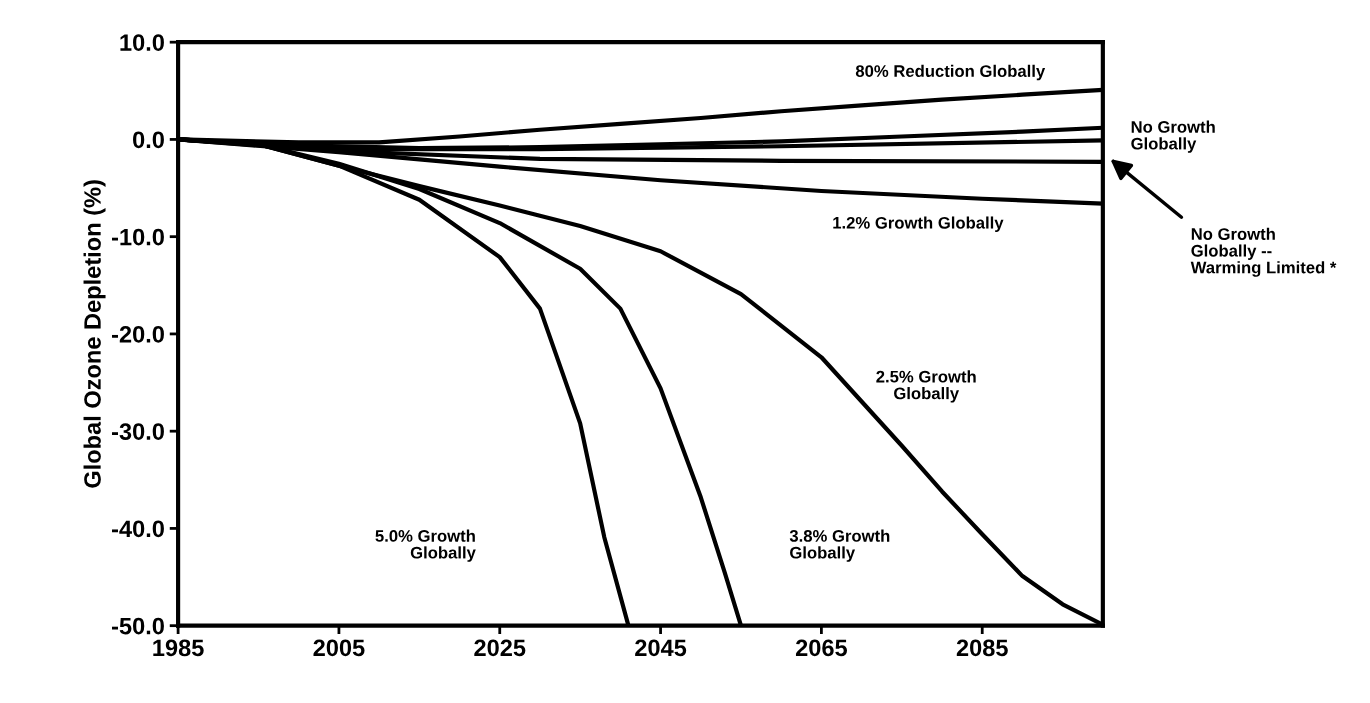 The height and width of the screenshot is (703, 1370). What do you see at coordinates (839, 545) in the screenshot?
I see `annotation: 3.8% Growth Globally` at bounding box center [839, 545].